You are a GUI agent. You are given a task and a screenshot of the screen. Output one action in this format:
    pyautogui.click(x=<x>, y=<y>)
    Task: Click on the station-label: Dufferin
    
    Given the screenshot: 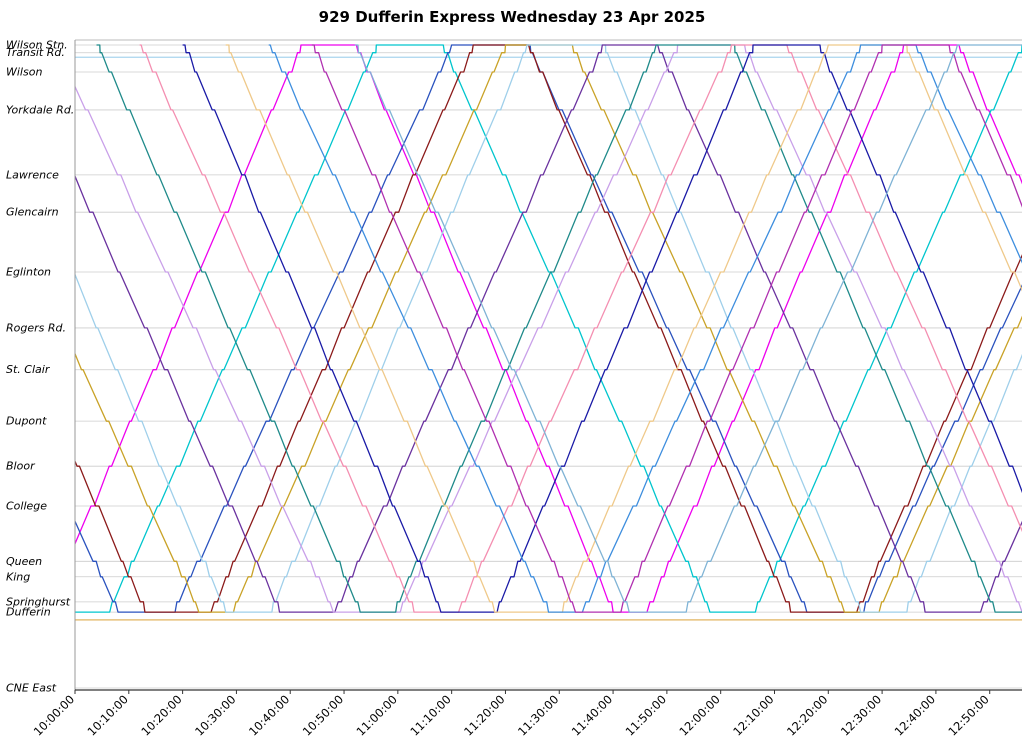 What is the action you would take?
    pyautogui.click(x=28, y=612)
    